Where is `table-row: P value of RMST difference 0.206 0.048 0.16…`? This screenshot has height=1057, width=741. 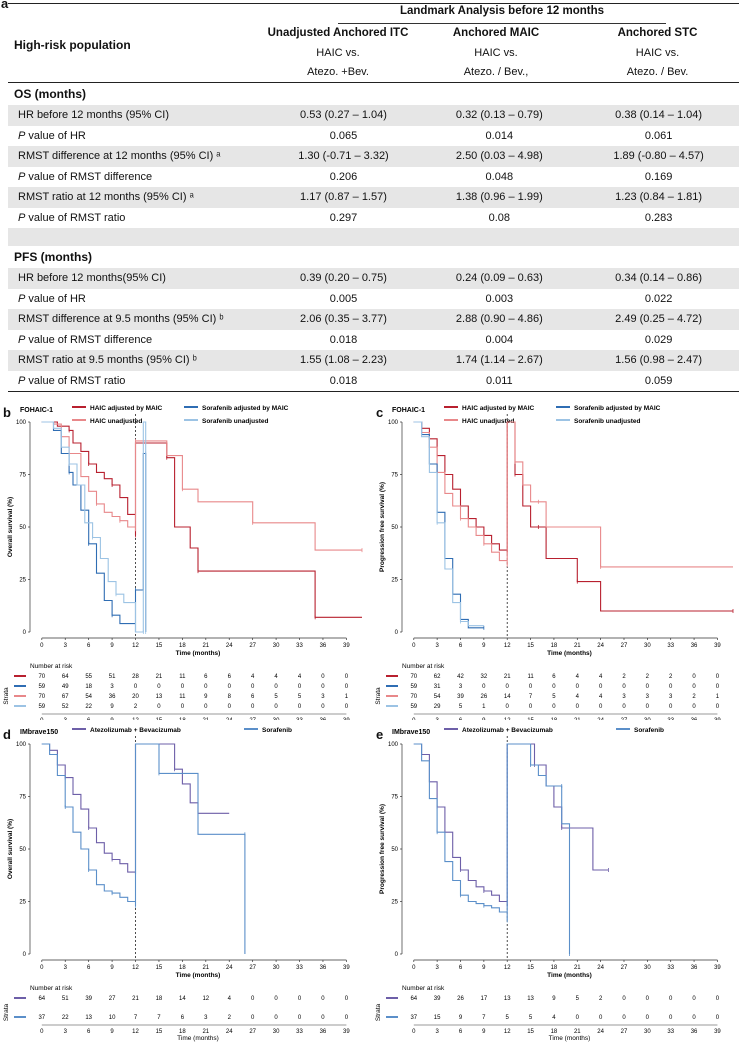
table-row: P value of RMST difference 0.206 0.048 0.16… is located at coordinates (373, 177).